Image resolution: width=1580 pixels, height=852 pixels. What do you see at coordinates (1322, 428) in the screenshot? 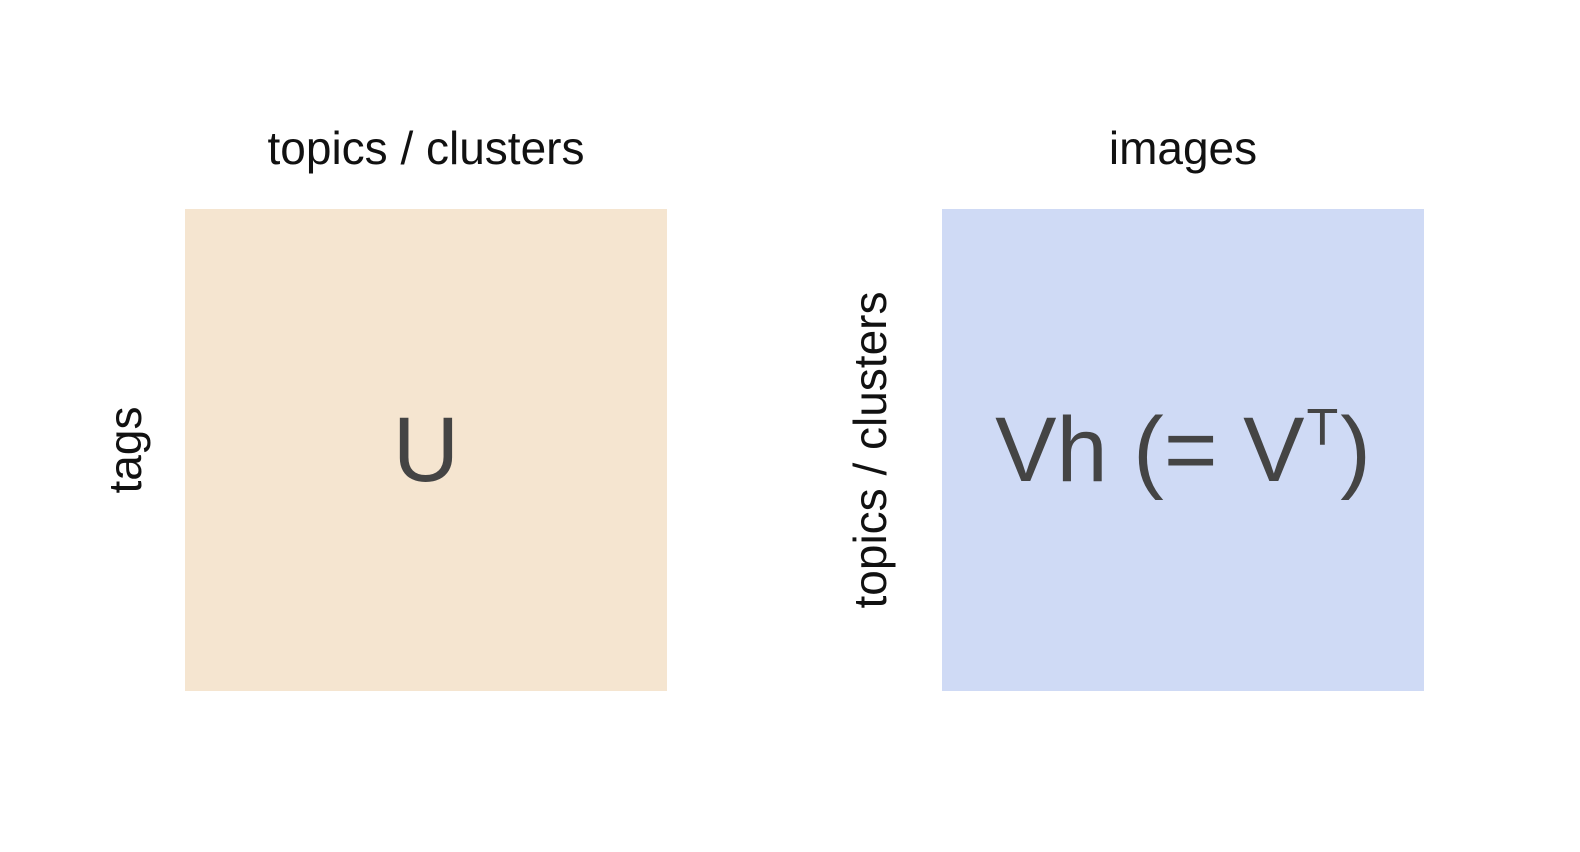
I see `transpose-superscript: T` at bounding box center [1322, 428].